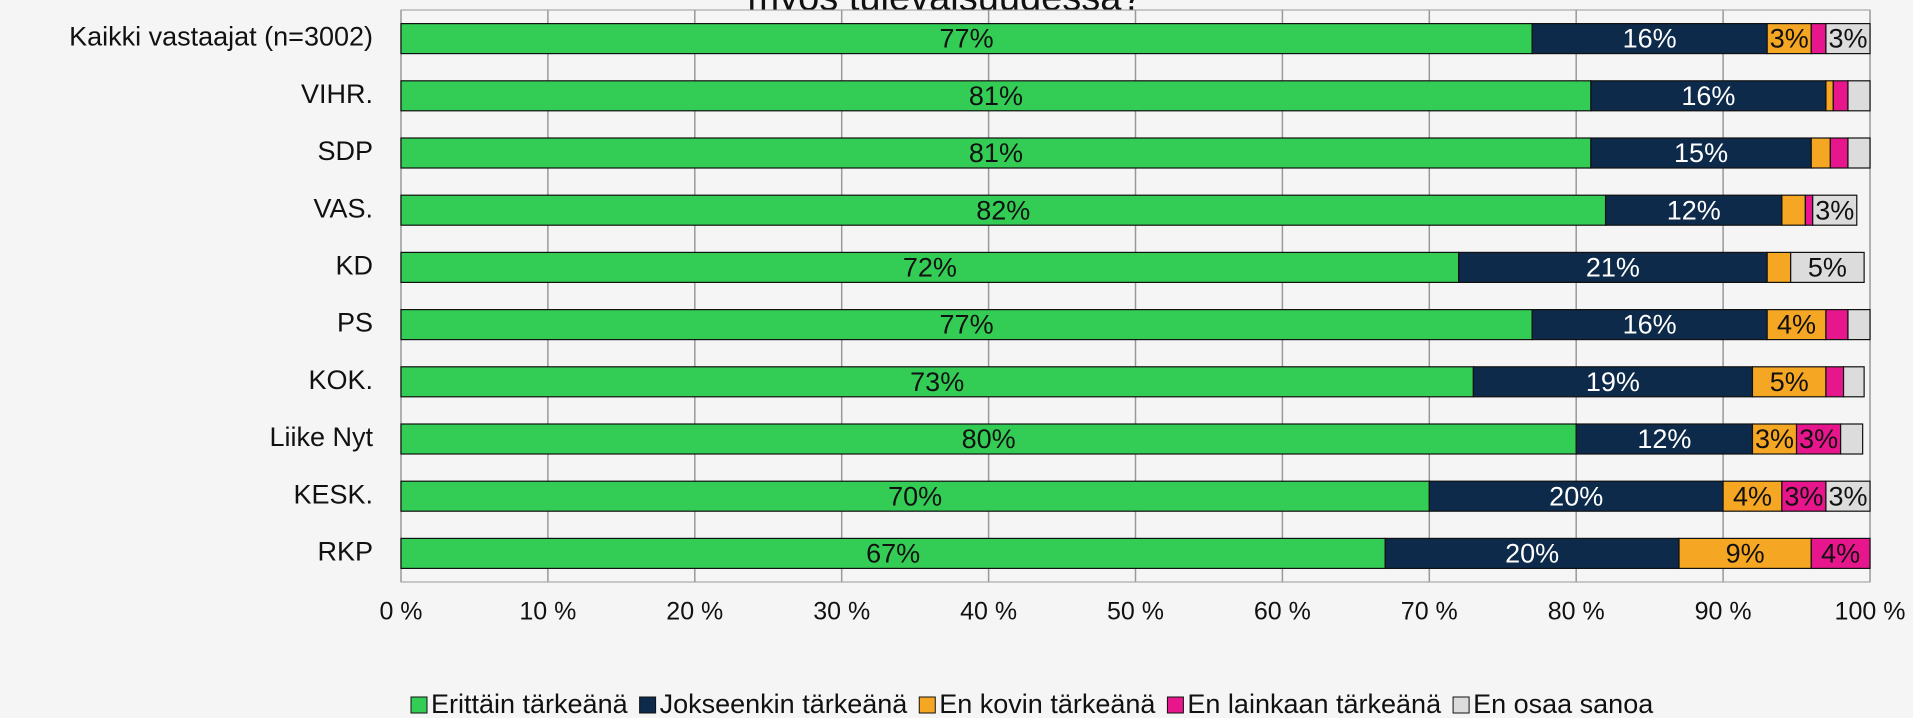 The height and width of the screenshot is (718, 1913). I want to click on data-label: 19%, so click(1613, 382).